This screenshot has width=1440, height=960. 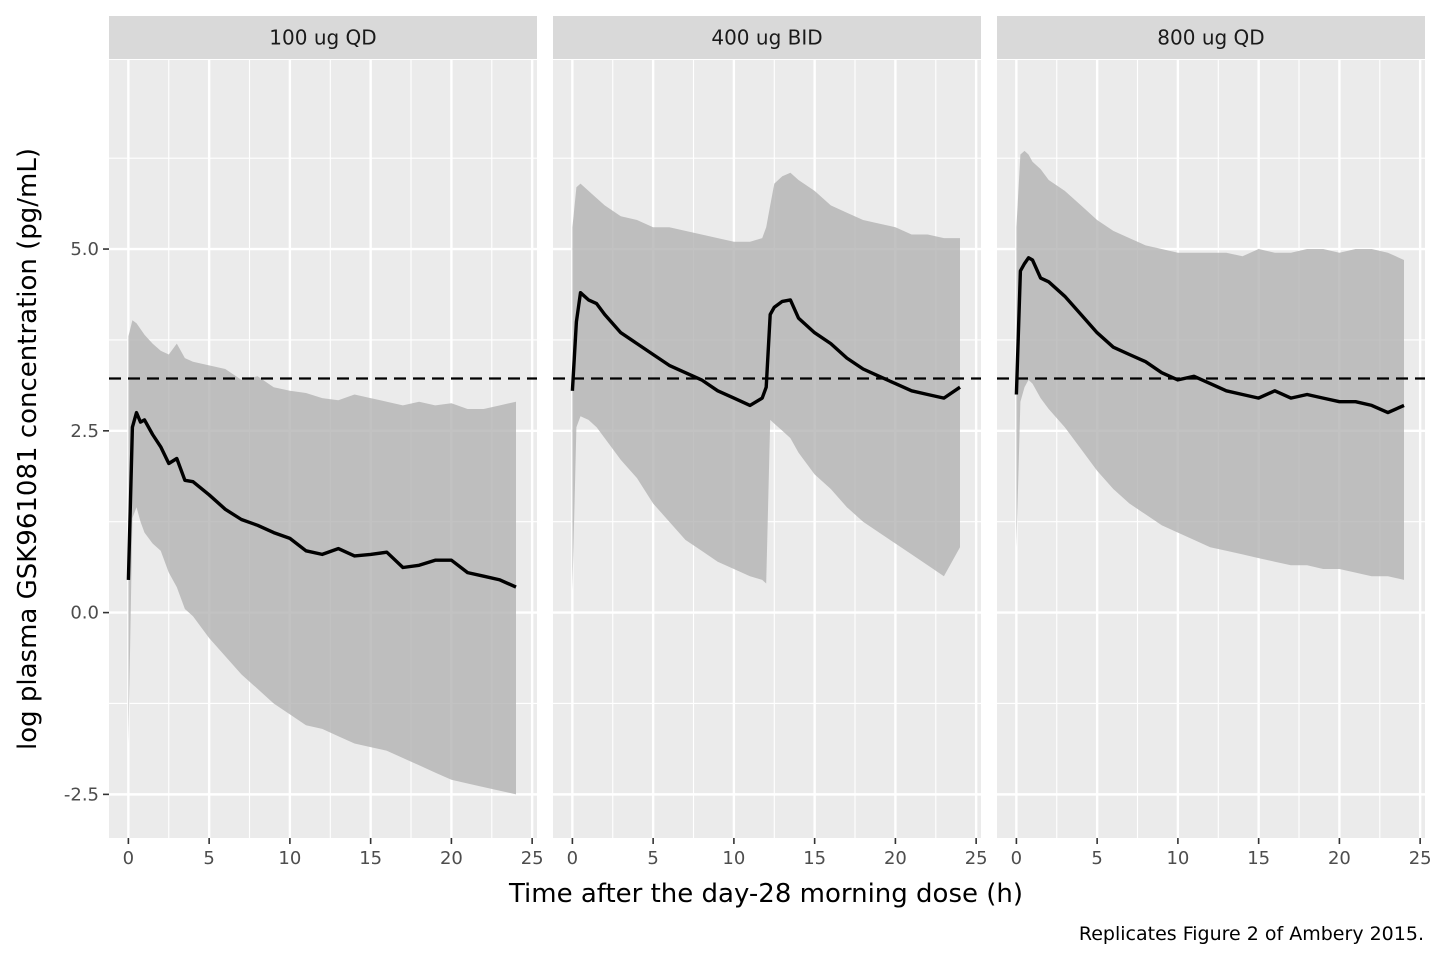 I want to click on y-tick-label: 0.0, so click(x=84, y=613).